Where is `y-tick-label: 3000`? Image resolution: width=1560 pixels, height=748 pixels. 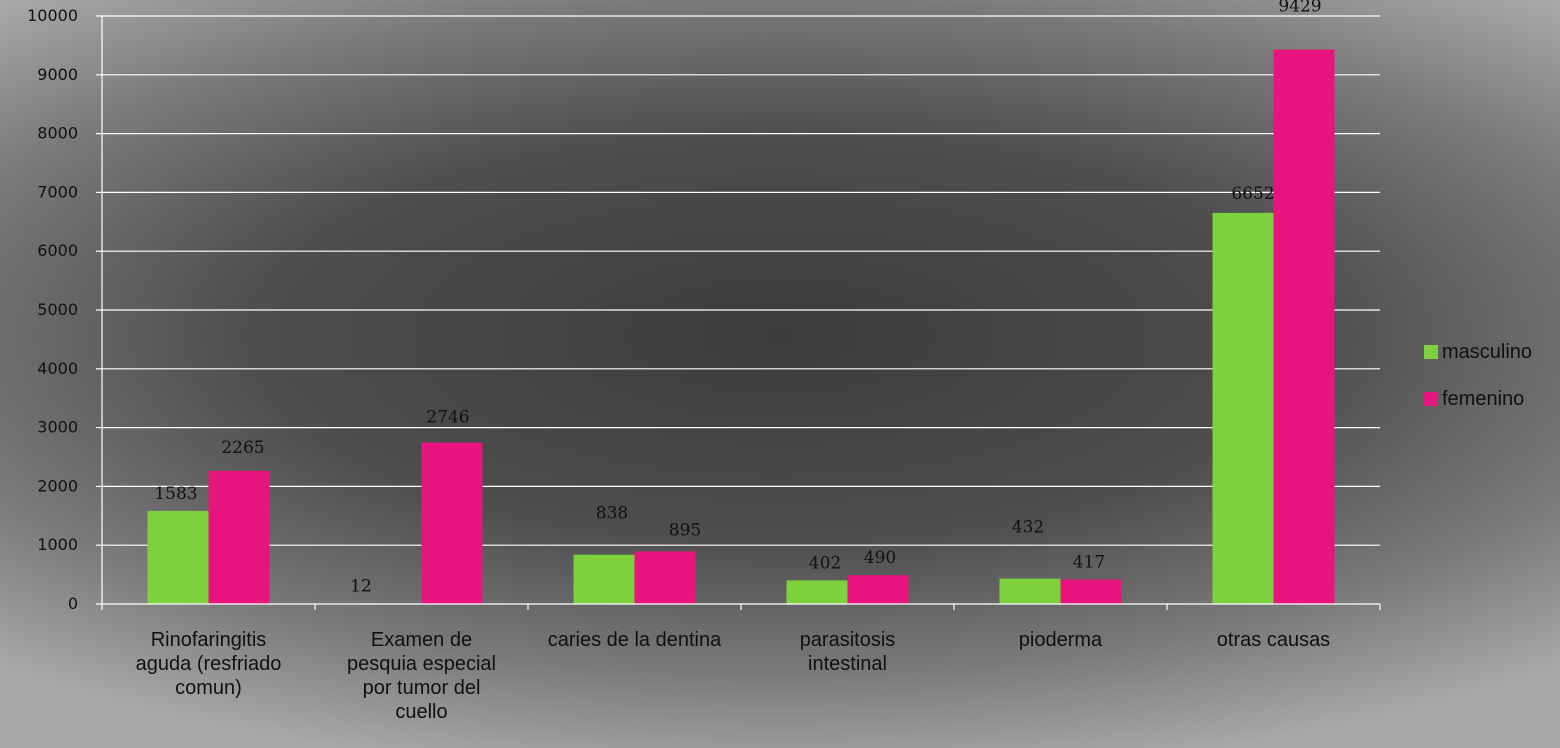
y-tick-label: 3000 is located at coordinates (57, 427).